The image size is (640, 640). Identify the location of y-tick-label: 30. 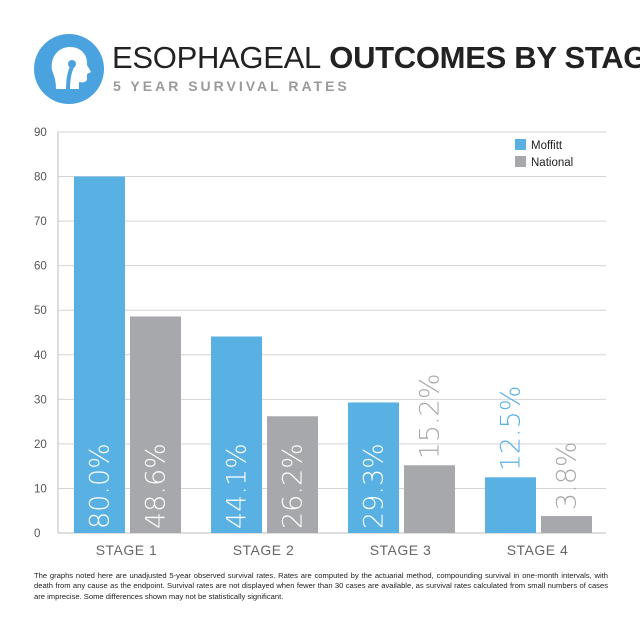
(40, 400).